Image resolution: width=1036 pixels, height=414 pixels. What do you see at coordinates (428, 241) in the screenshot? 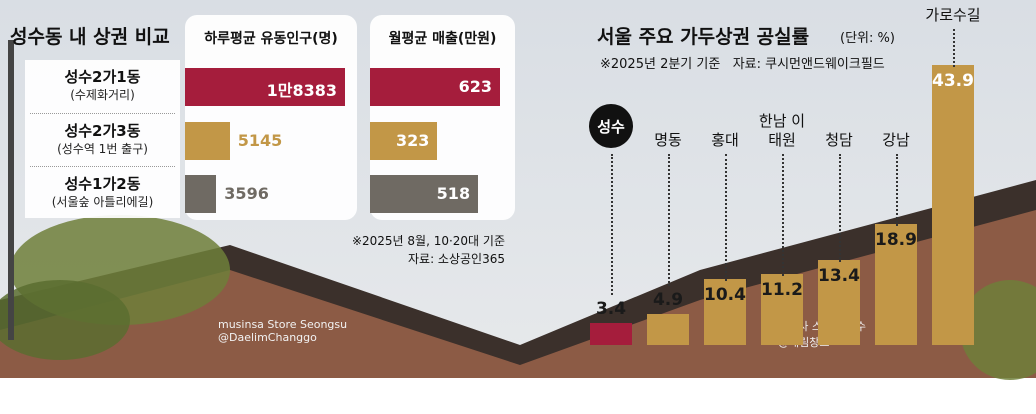
I see `note: ※2025년 8월, 10·20대 기준` at bounding box center [428, 241].